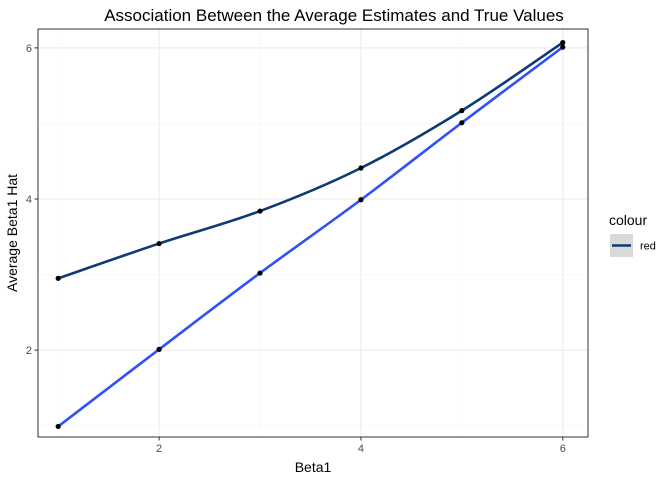 The width and height of the screenshot is (672, 485). What do you see at coordinates (12, 233) in the screenshot?
I see `y-axis-title: Average Beta1 Hat` at bounding box center [12, 233].